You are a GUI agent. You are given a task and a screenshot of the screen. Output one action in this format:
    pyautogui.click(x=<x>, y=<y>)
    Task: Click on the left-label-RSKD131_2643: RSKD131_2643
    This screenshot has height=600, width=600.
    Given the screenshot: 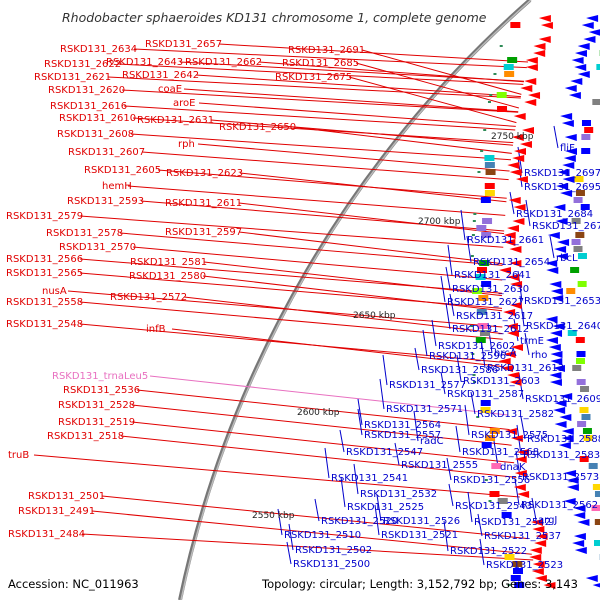 What is the action you would take?
    pyautogui.click(x=144, y=62)
    